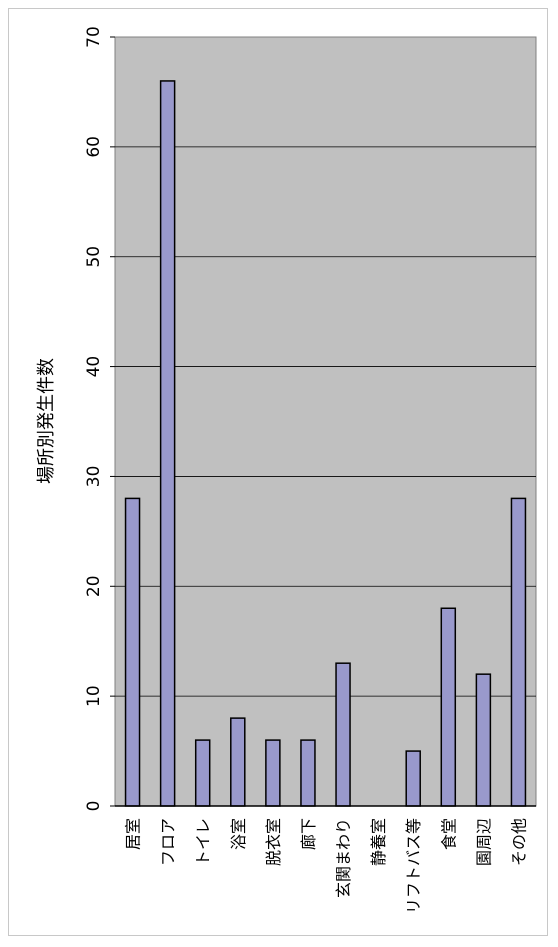  I want to click on y-tick-label: 60, so click(94, 147).